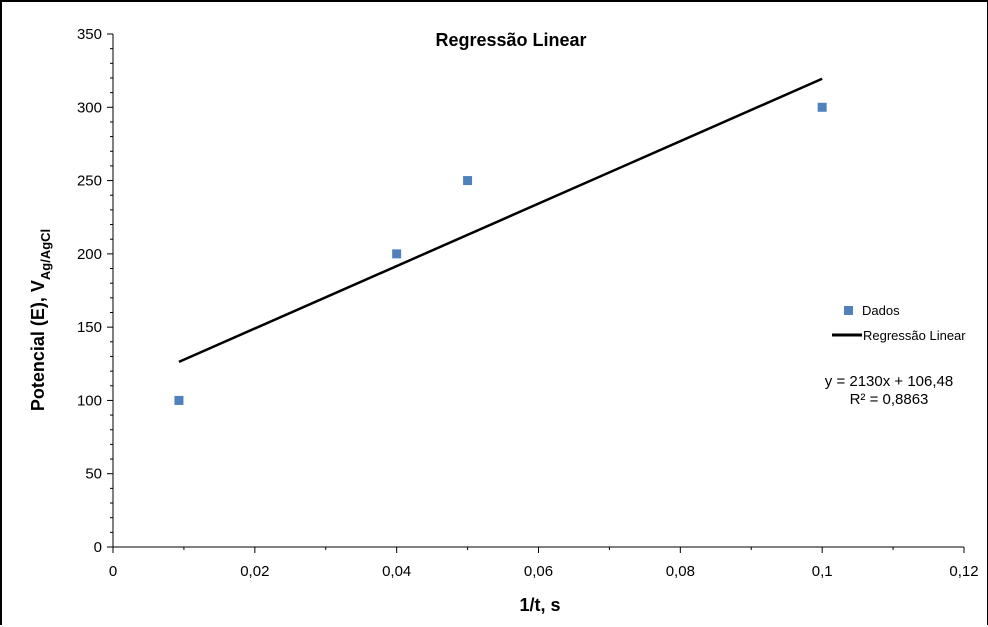 This screenshot has height=627, width=988. Describe the element at coordinates (45, 254) in the screenshot. I see `y-axis-title-subscript: Ag/AgCl` at that location.